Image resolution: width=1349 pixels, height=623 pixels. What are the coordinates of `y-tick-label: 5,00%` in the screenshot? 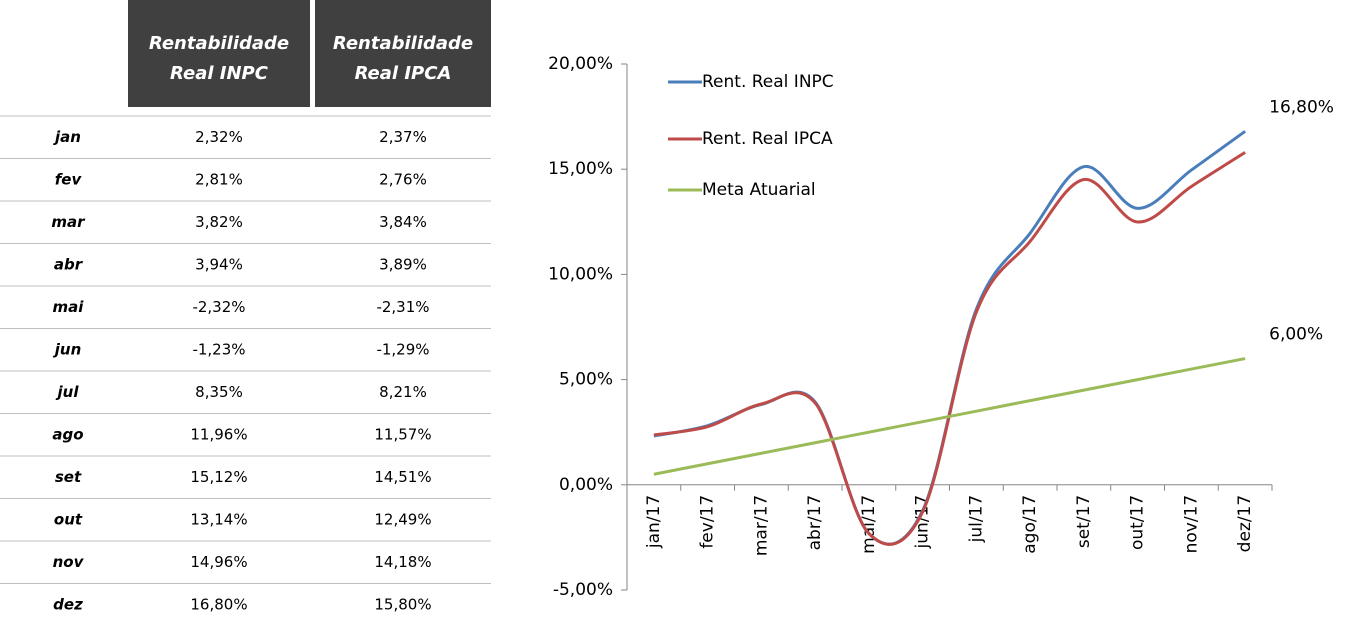 It's located at (586, 380).